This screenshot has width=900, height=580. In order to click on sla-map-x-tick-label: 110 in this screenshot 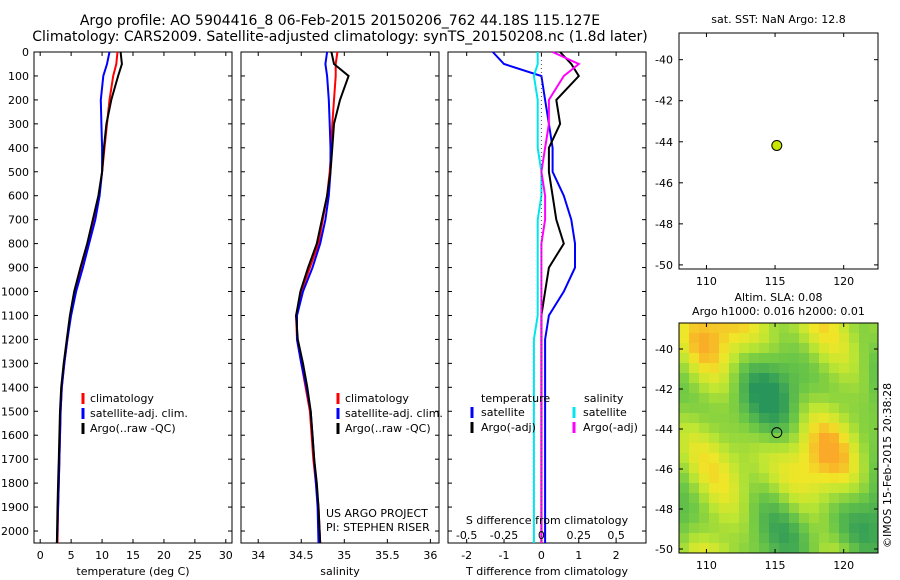, I will do `click(706, 565)`.